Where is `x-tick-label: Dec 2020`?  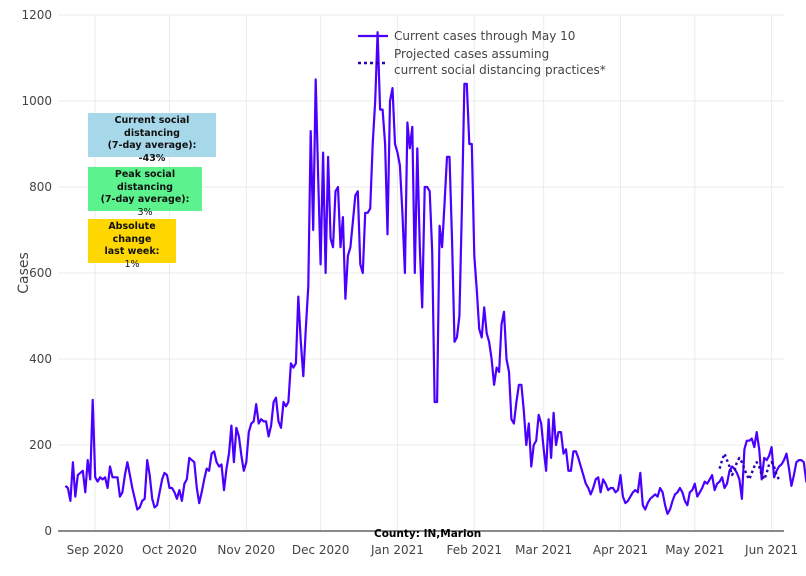
x-tick-label: Dec 2020 is located at coordinates (321, 550).